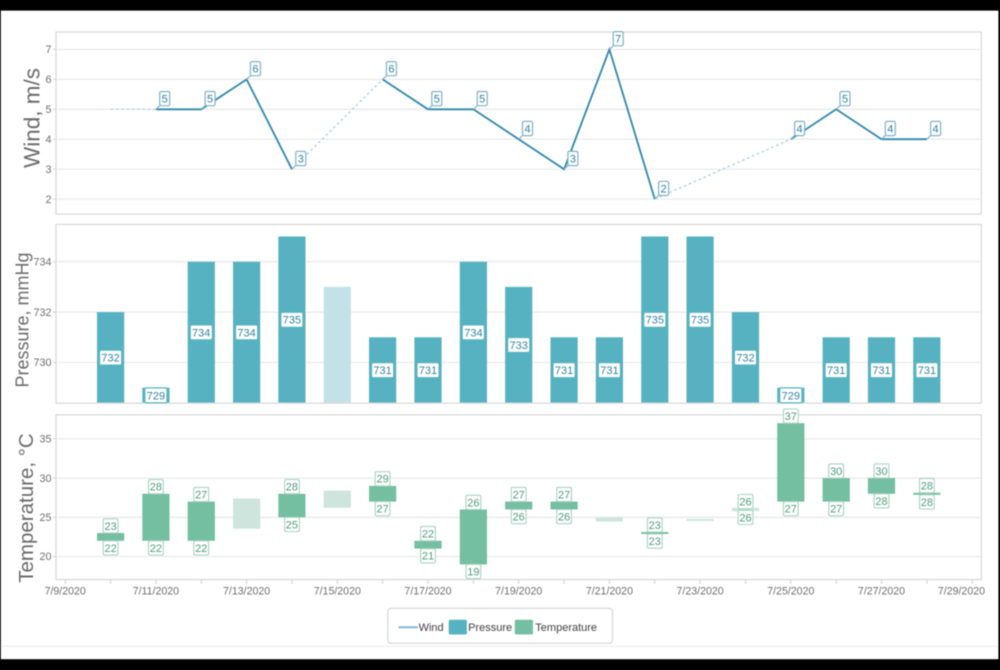  I want to click on svg-text: 7/19/2020, so click(518, 592).